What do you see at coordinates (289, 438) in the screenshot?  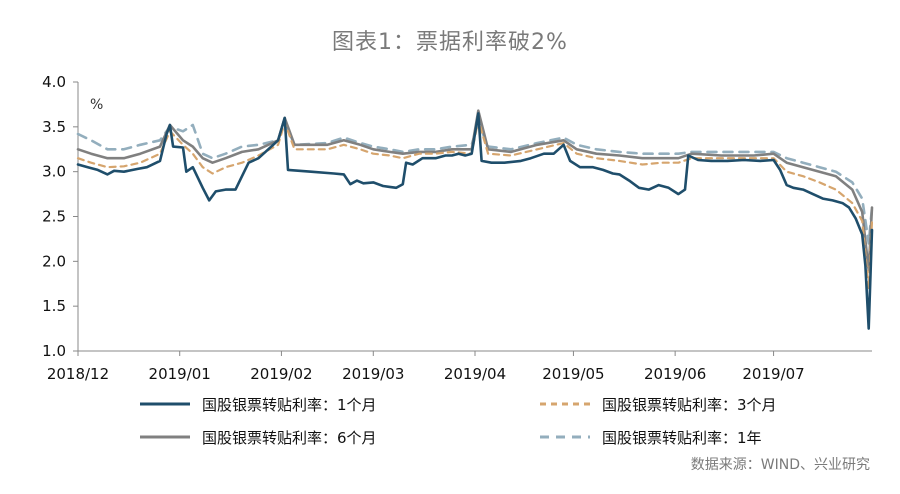 I see `legend-label-m6: 国股银票转贴利率：6个月` at bounding box center [289, 438].